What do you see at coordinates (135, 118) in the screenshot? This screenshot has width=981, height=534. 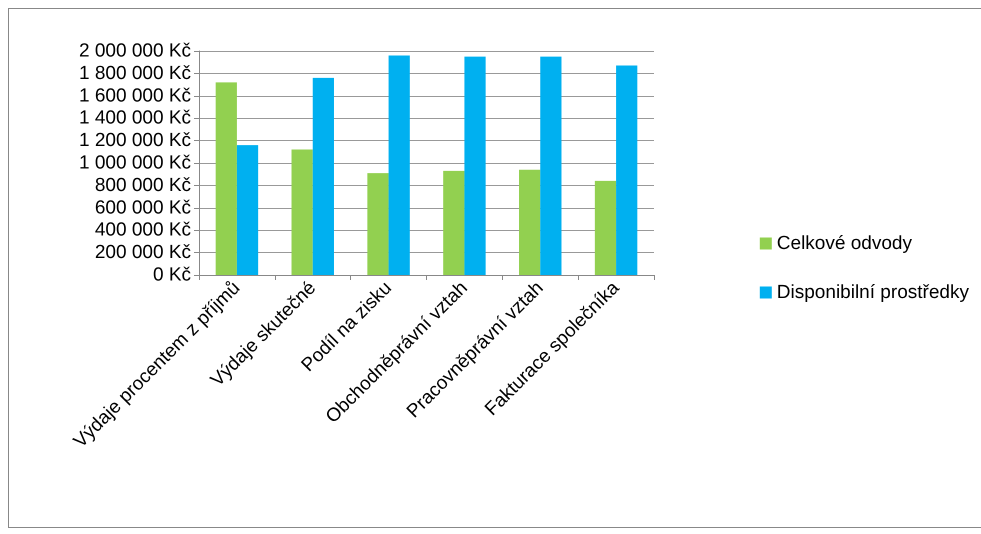 I see `y-tick-label: 1 400 000 Kč` at bounding box center [135, 118].